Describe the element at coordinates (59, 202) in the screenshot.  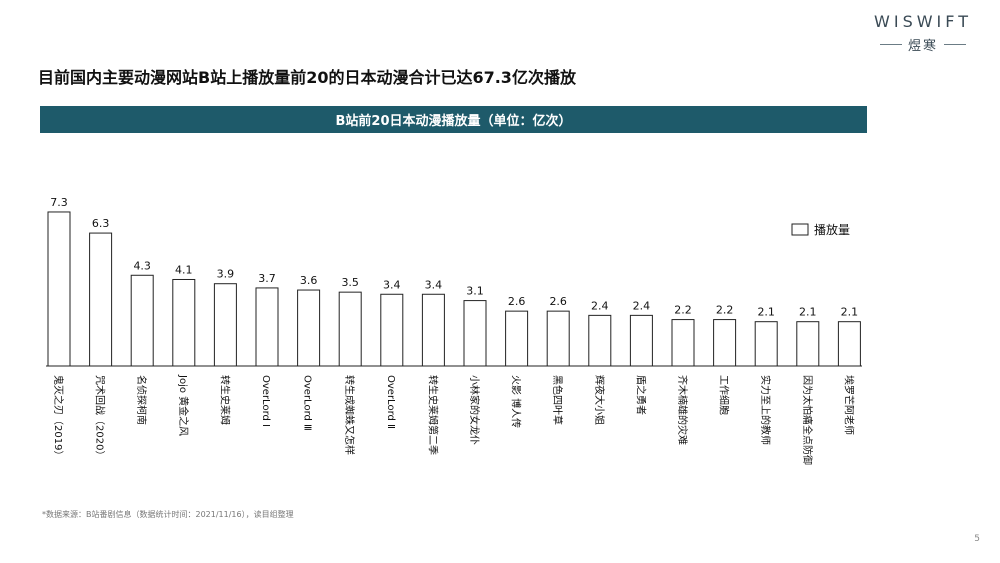
I see `data-label-1: 7.3` at that location.